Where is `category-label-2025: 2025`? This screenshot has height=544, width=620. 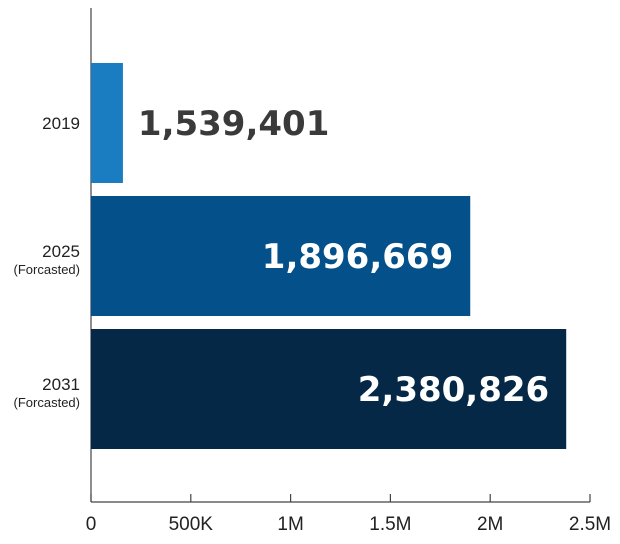
category-label-2025: 2025 is located at coordinates (61, 251).